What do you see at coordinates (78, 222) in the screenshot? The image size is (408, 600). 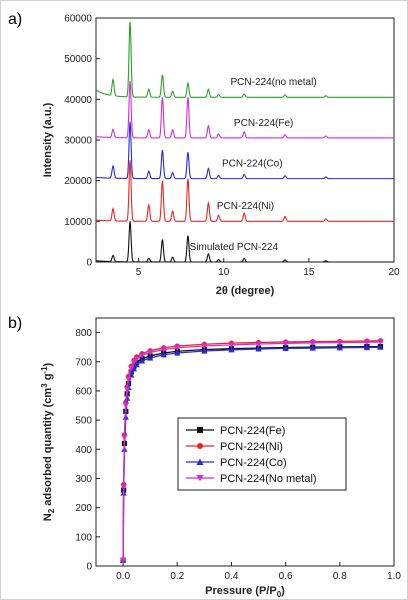 I see `xrd-y-tick-label: 10000` at bounding box center [78, 222].